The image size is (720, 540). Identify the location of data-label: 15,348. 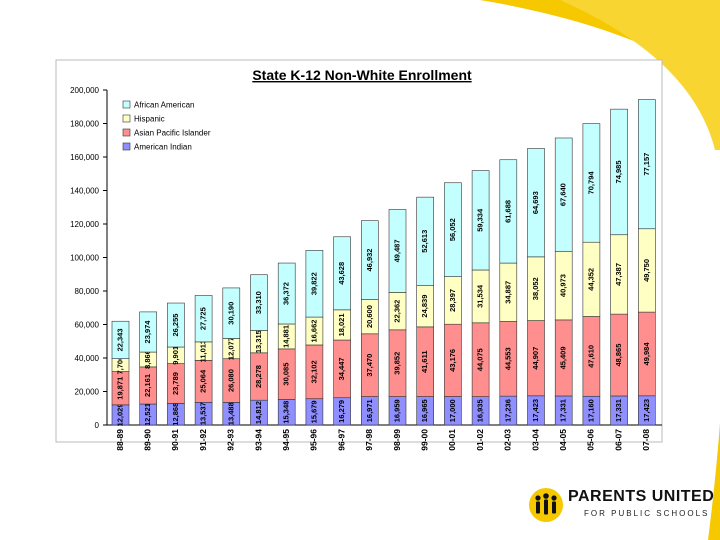
(286, 412).